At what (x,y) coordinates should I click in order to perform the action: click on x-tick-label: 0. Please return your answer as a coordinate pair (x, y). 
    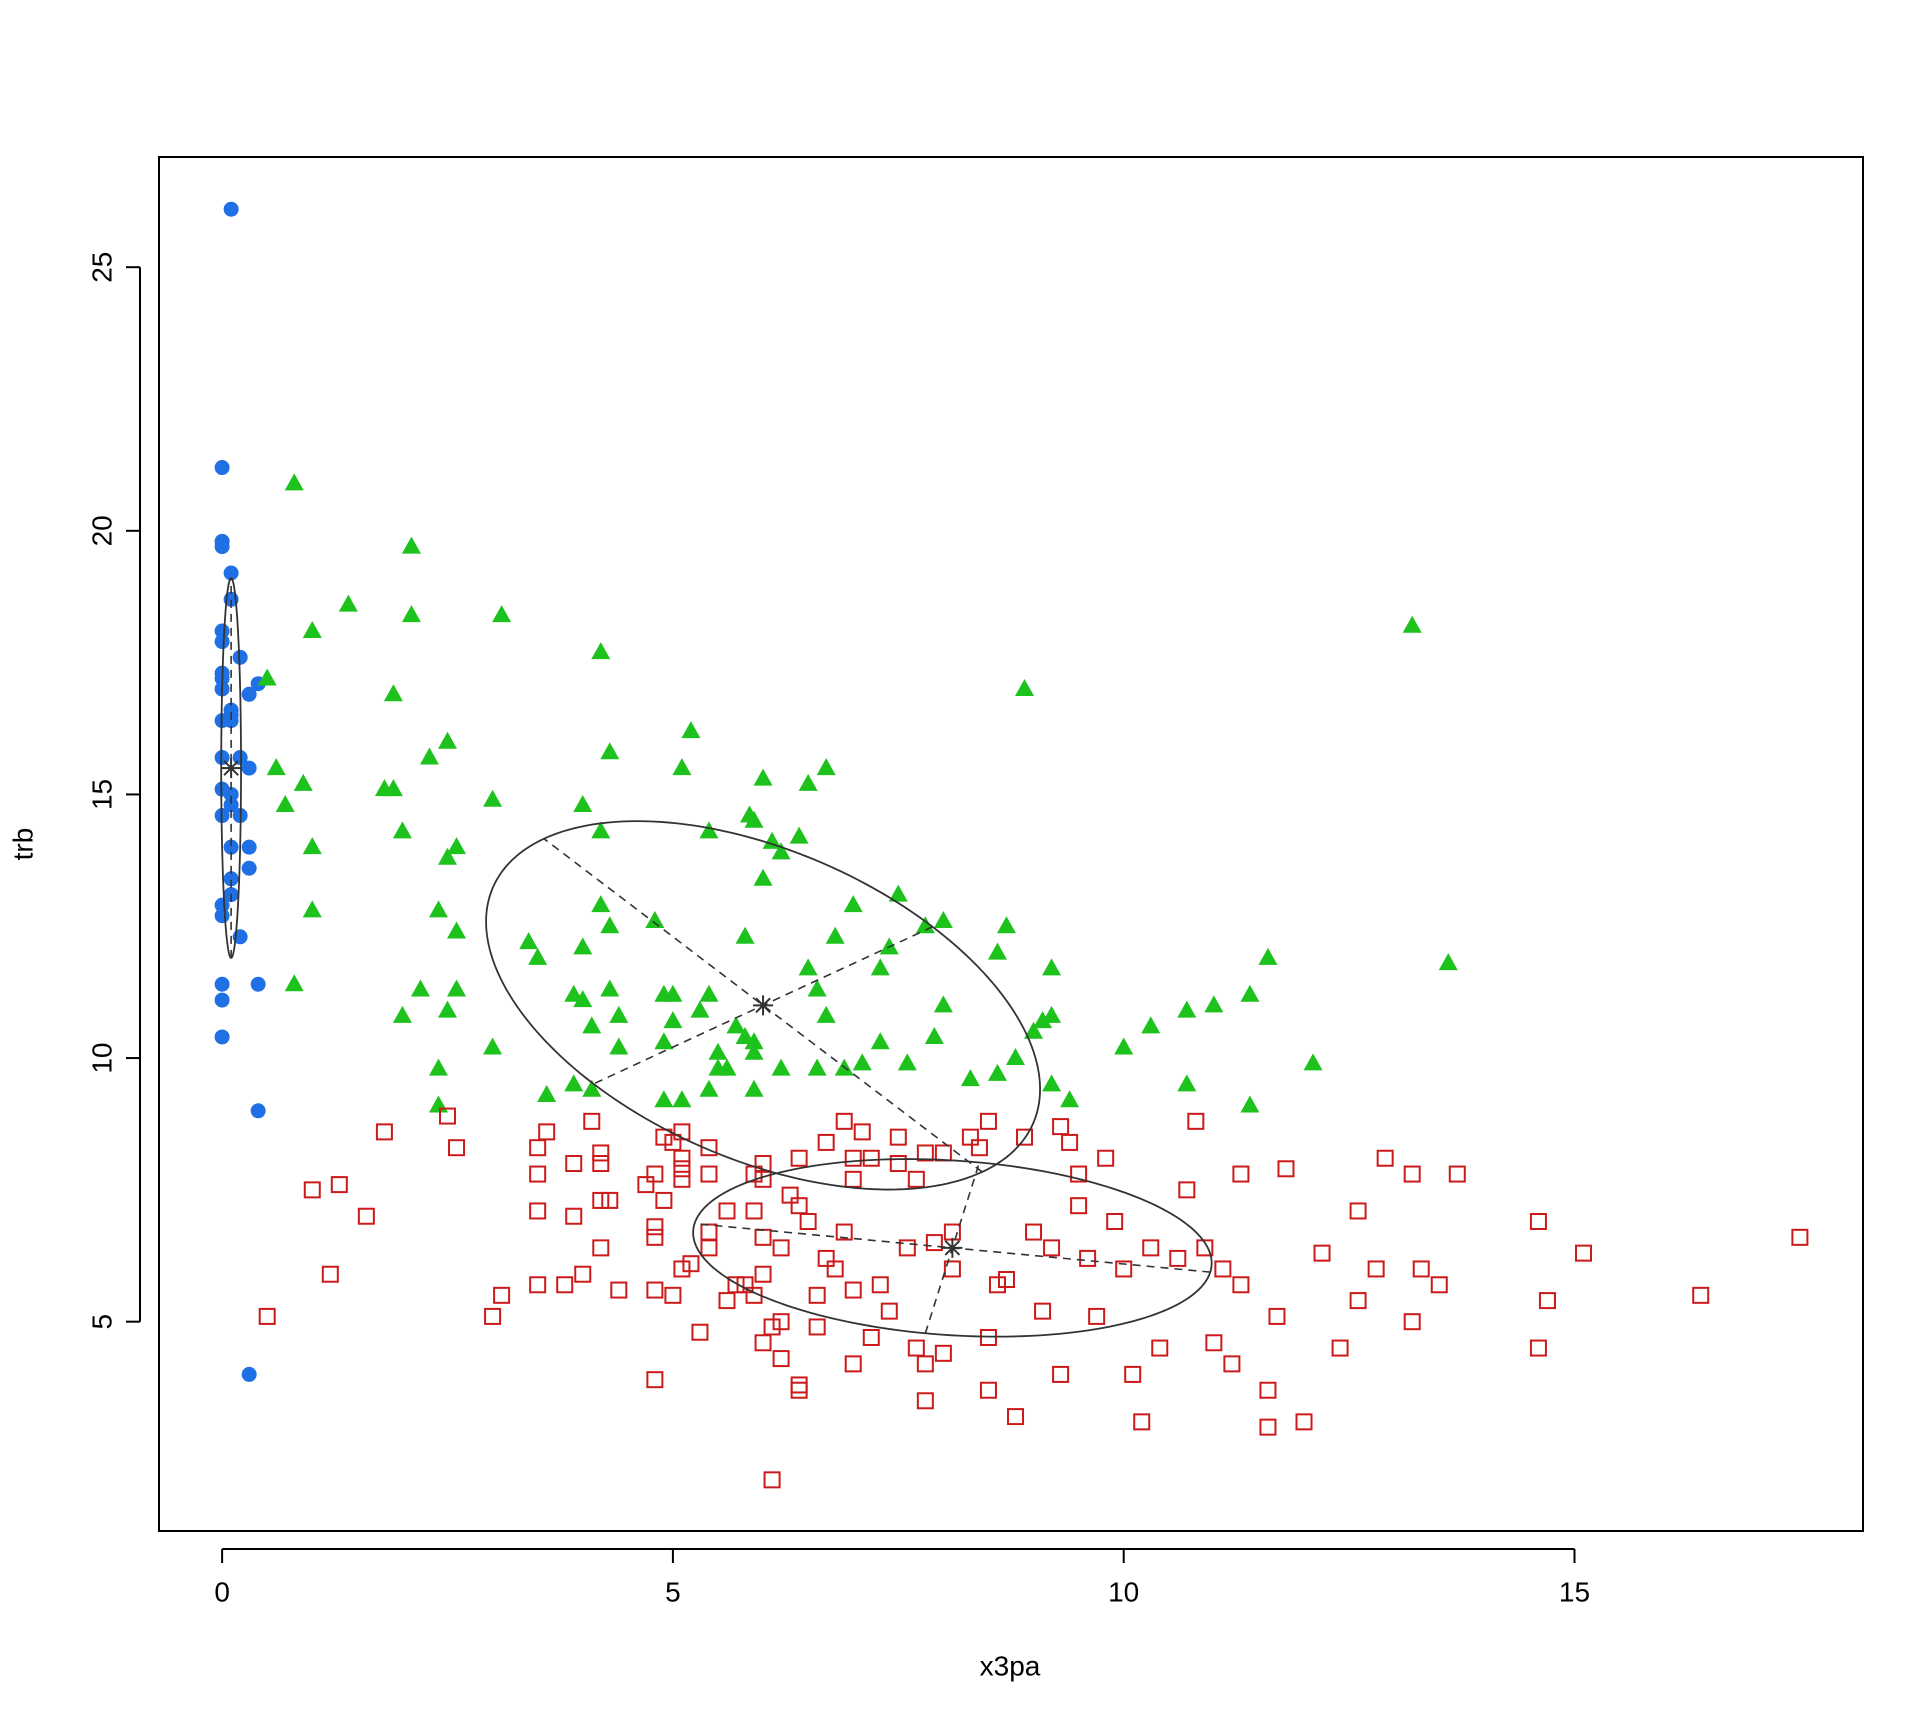
    Looking at the image, I should click on (222, 1591).